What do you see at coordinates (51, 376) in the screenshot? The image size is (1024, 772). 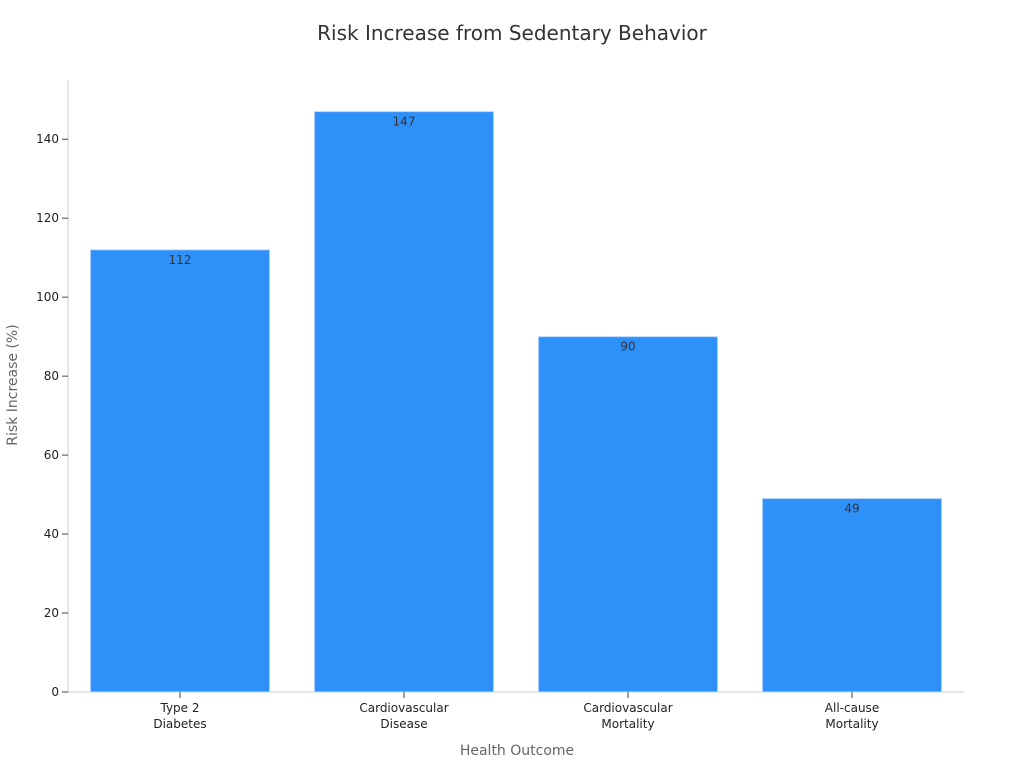 I see `y-tick-label: 80` at bounding box center [51, 376].